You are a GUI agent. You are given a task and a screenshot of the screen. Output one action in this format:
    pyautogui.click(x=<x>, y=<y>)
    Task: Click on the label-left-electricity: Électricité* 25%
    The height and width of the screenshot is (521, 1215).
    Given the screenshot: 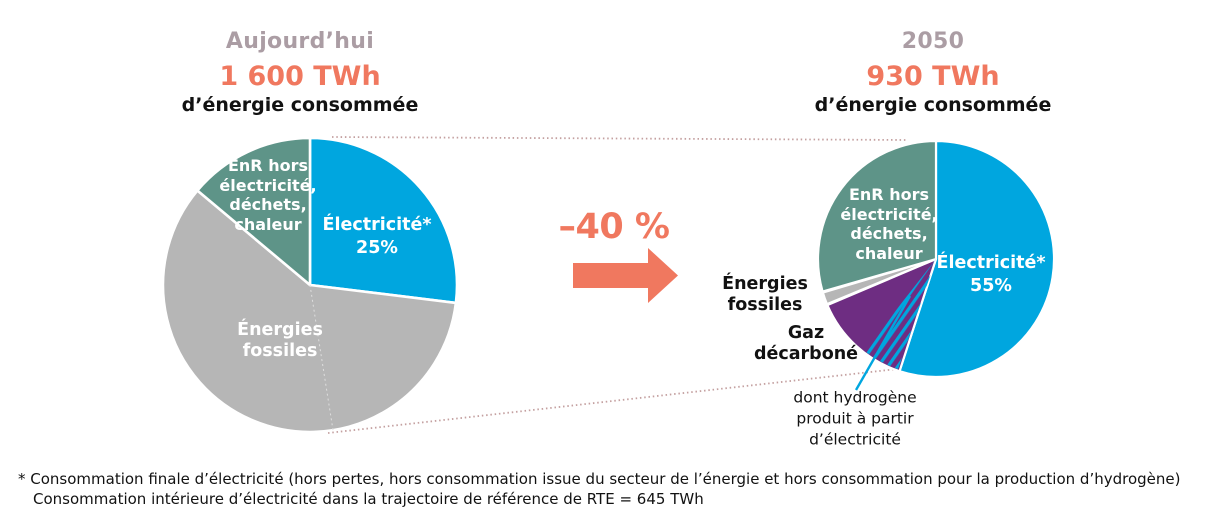 What is the action you would take?
    pyautogui.click(x=377, y=236)
    